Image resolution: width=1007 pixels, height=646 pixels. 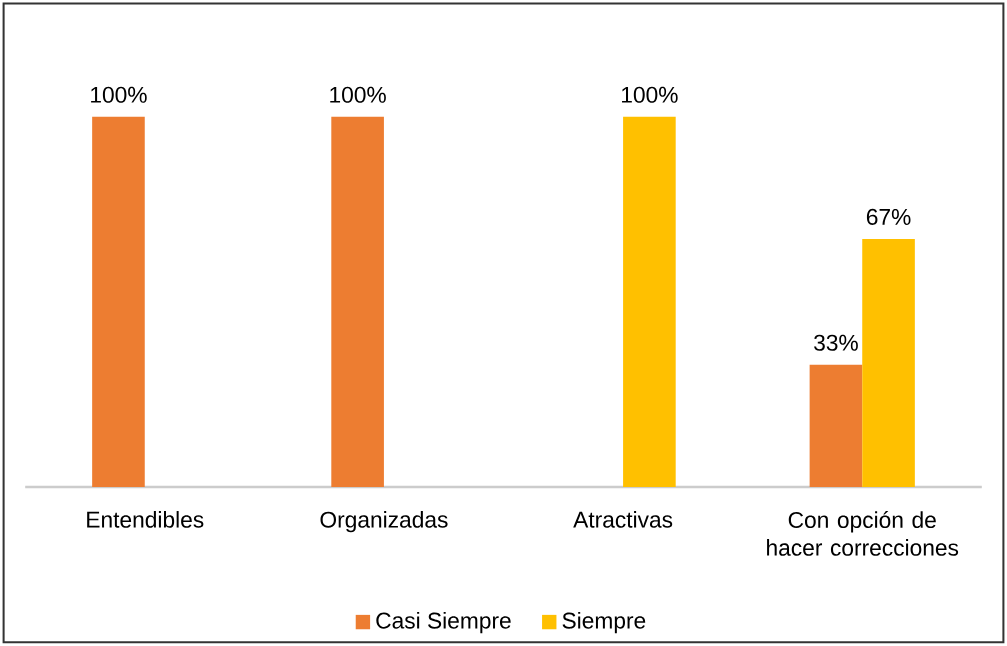 What do you see at coordinates (623, 519) in the screenshot?
I see `x-tick-label: Atractivas` at bounding box center [623, 519].